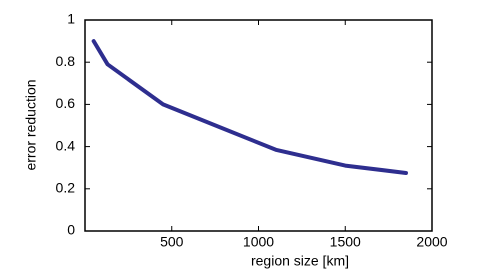  I want to click on y-tick-label: 1, so click(71, 19).